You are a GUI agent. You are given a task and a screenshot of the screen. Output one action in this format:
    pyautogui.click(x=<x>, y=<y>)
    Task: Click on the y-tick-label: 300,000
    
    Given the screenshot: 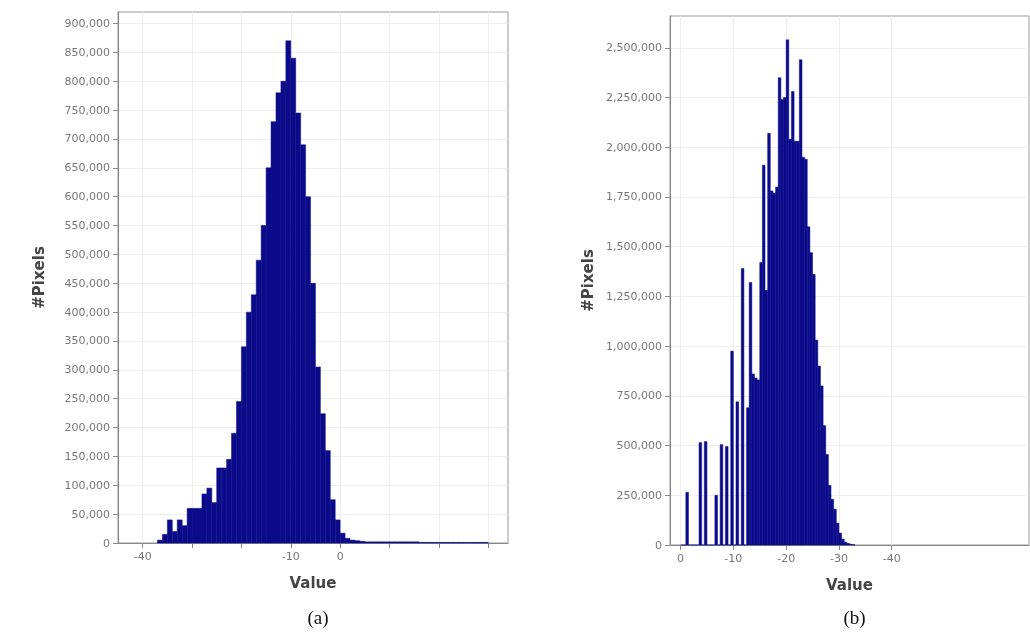 What is the action you would take?
    pyautogui.click(x=87, y=370)
    